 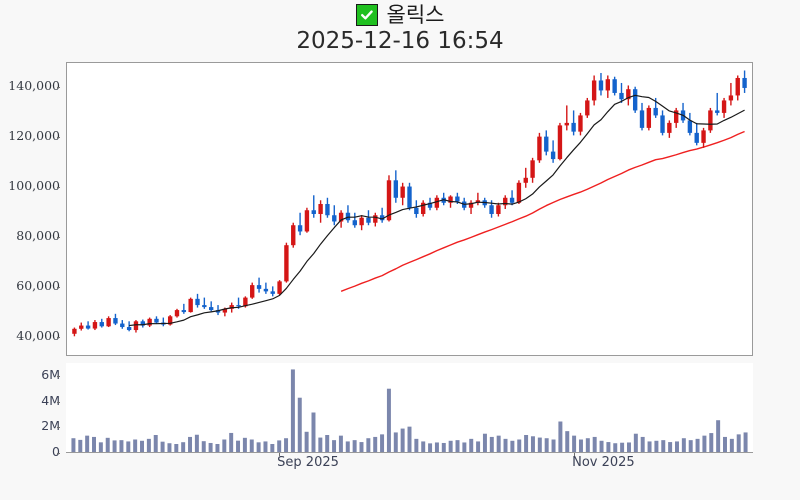 I want to click on volume-bar-series, so click(x=409, y=410).